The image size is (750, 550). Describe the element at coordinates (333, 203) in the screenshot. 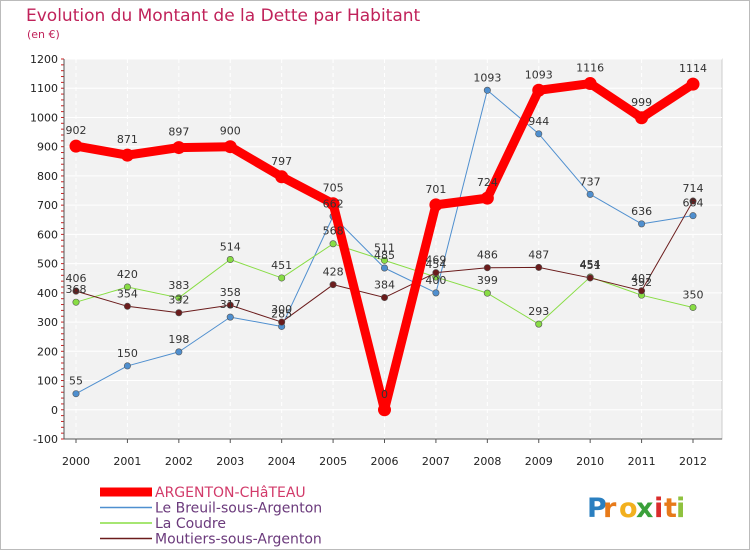

I see `data-label: 662` at that location.